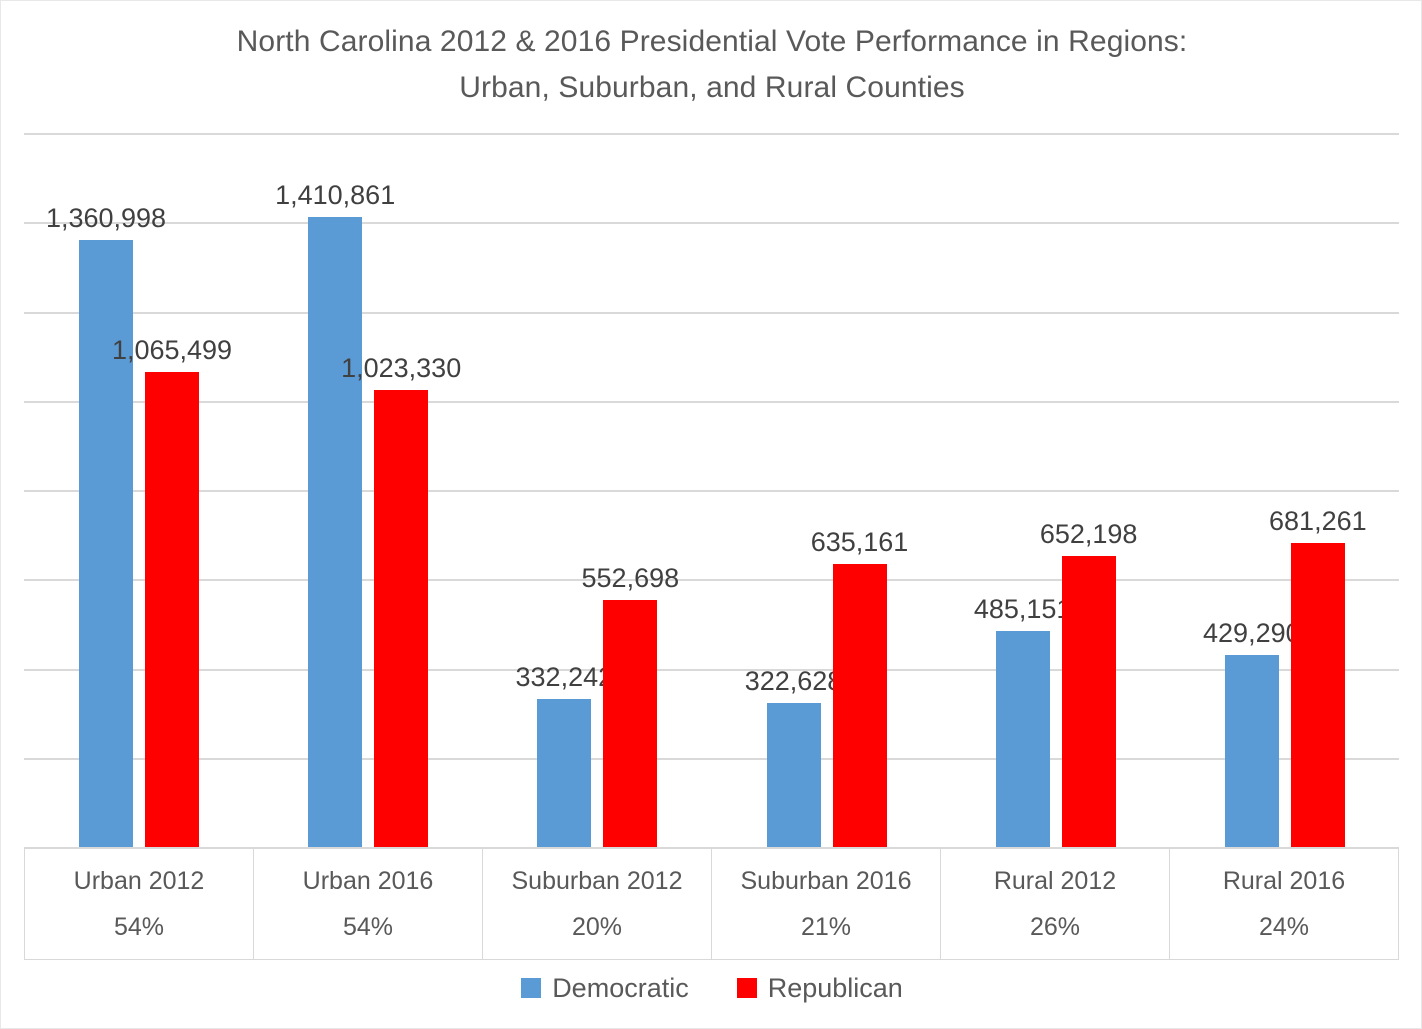 The image size is (1422, 1029). I want to click on category-name: Suburban 2012, so click(597, 881).